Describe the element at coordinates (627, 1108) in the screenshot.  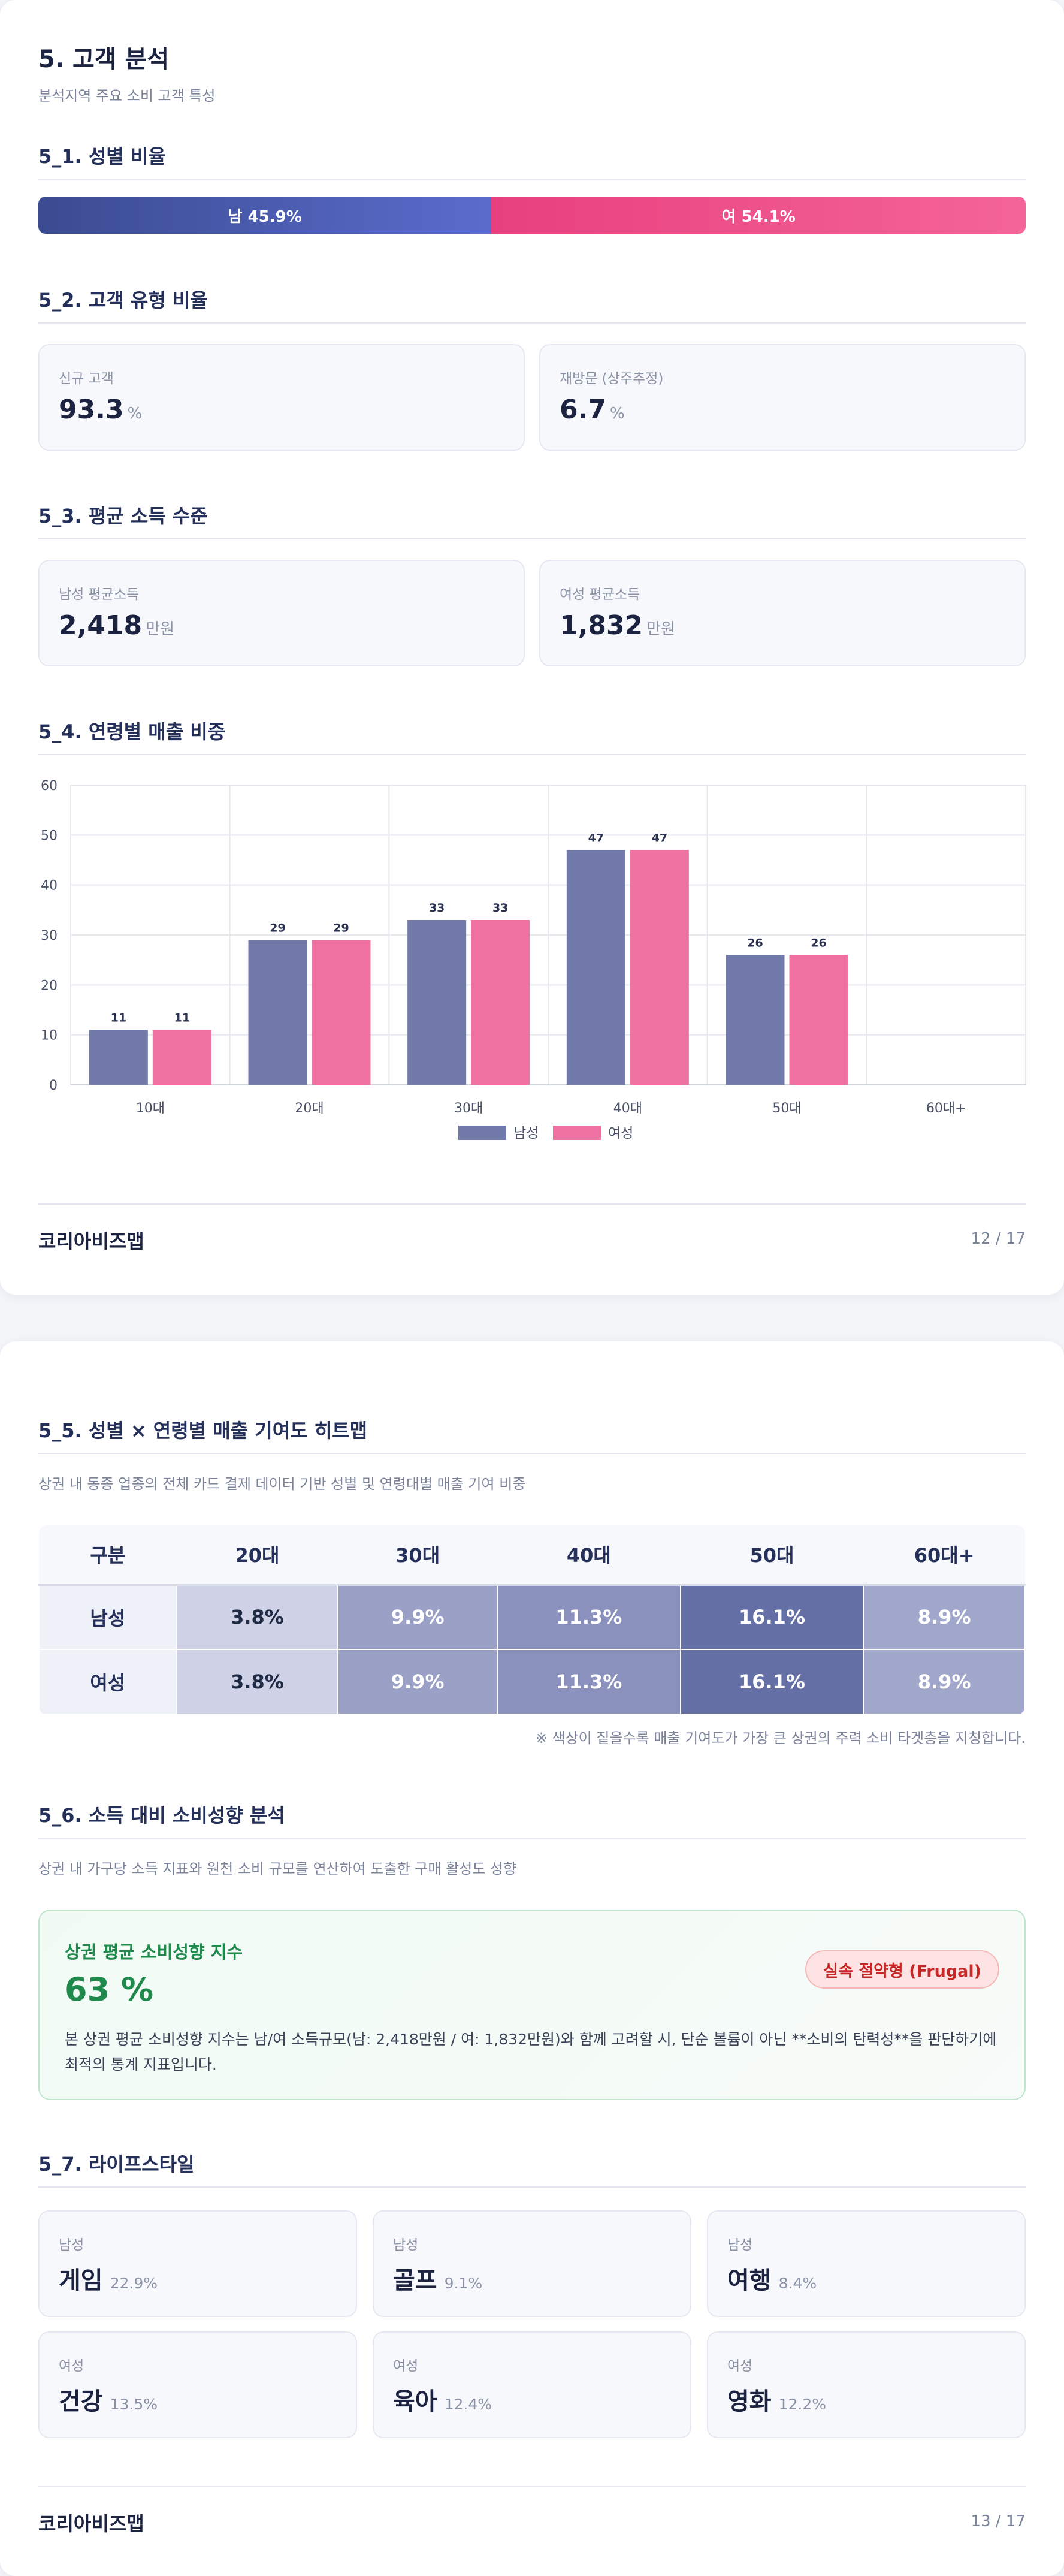
I see `x-tick-label: 40대` at that location.